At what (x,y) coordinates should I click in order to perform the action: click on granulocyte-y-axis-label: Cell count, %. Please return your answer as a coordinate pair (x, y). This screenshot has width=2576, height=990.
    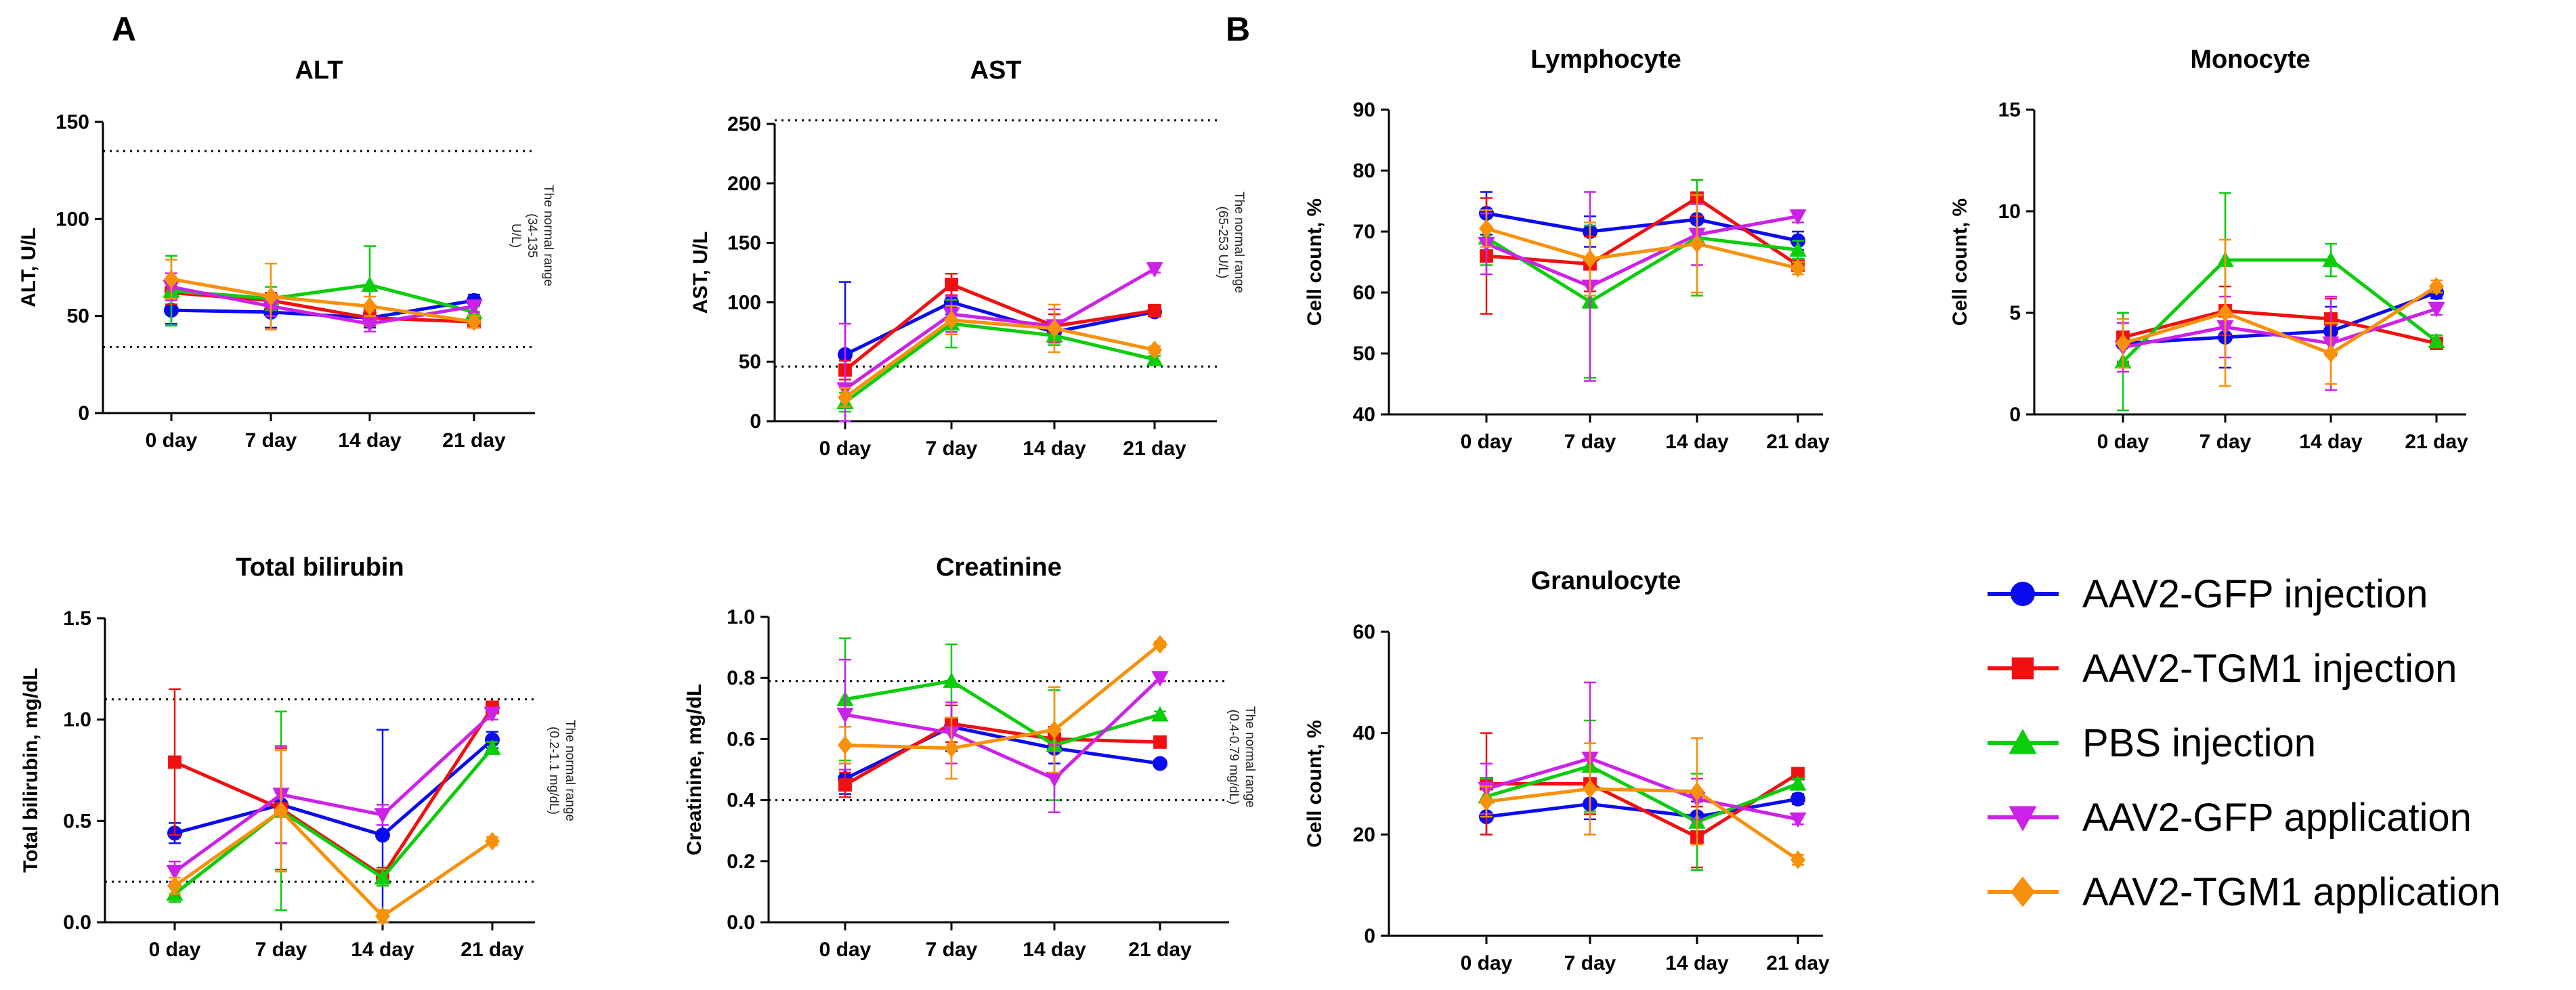
    Looking at the image, I should click on (1315, 783).